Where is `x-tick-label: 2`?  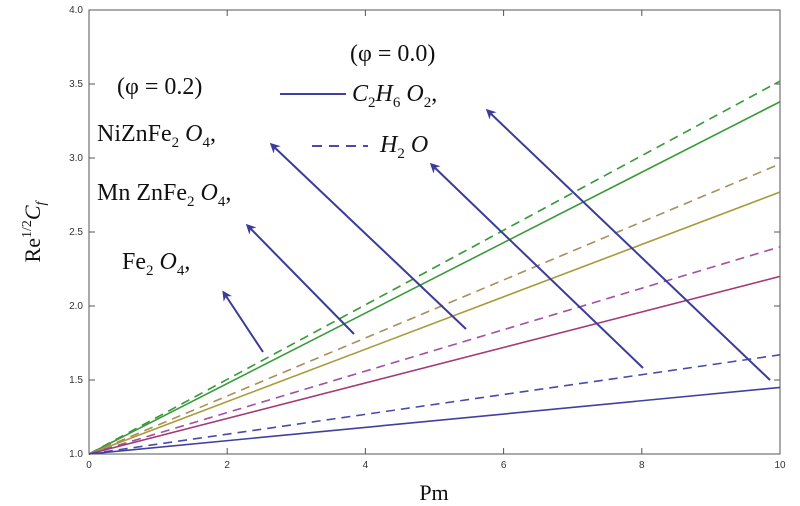 x-tick-label: 2 is located at coordinates (227, 465).